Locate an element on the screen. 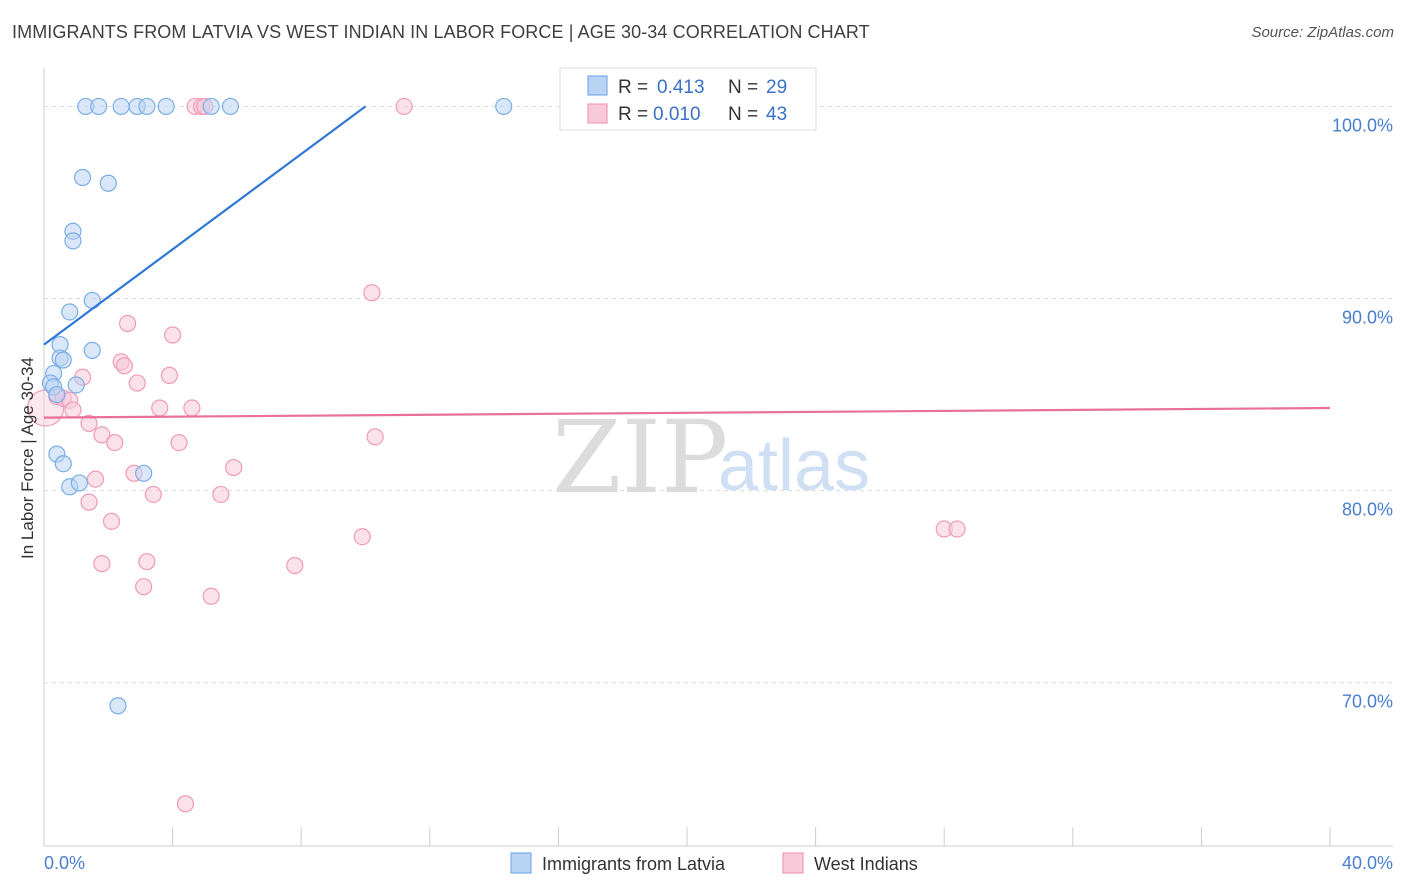 The height and width of the screenshot is (892, 1406). legend-r-value-west-indians: 0.010 is located at coordinates (677, 114).